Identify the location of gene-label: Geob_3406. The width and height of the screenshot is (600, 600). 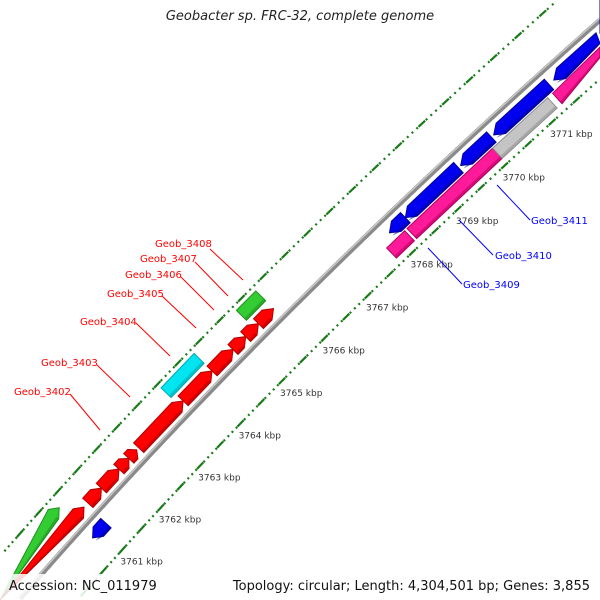
(153, 275).